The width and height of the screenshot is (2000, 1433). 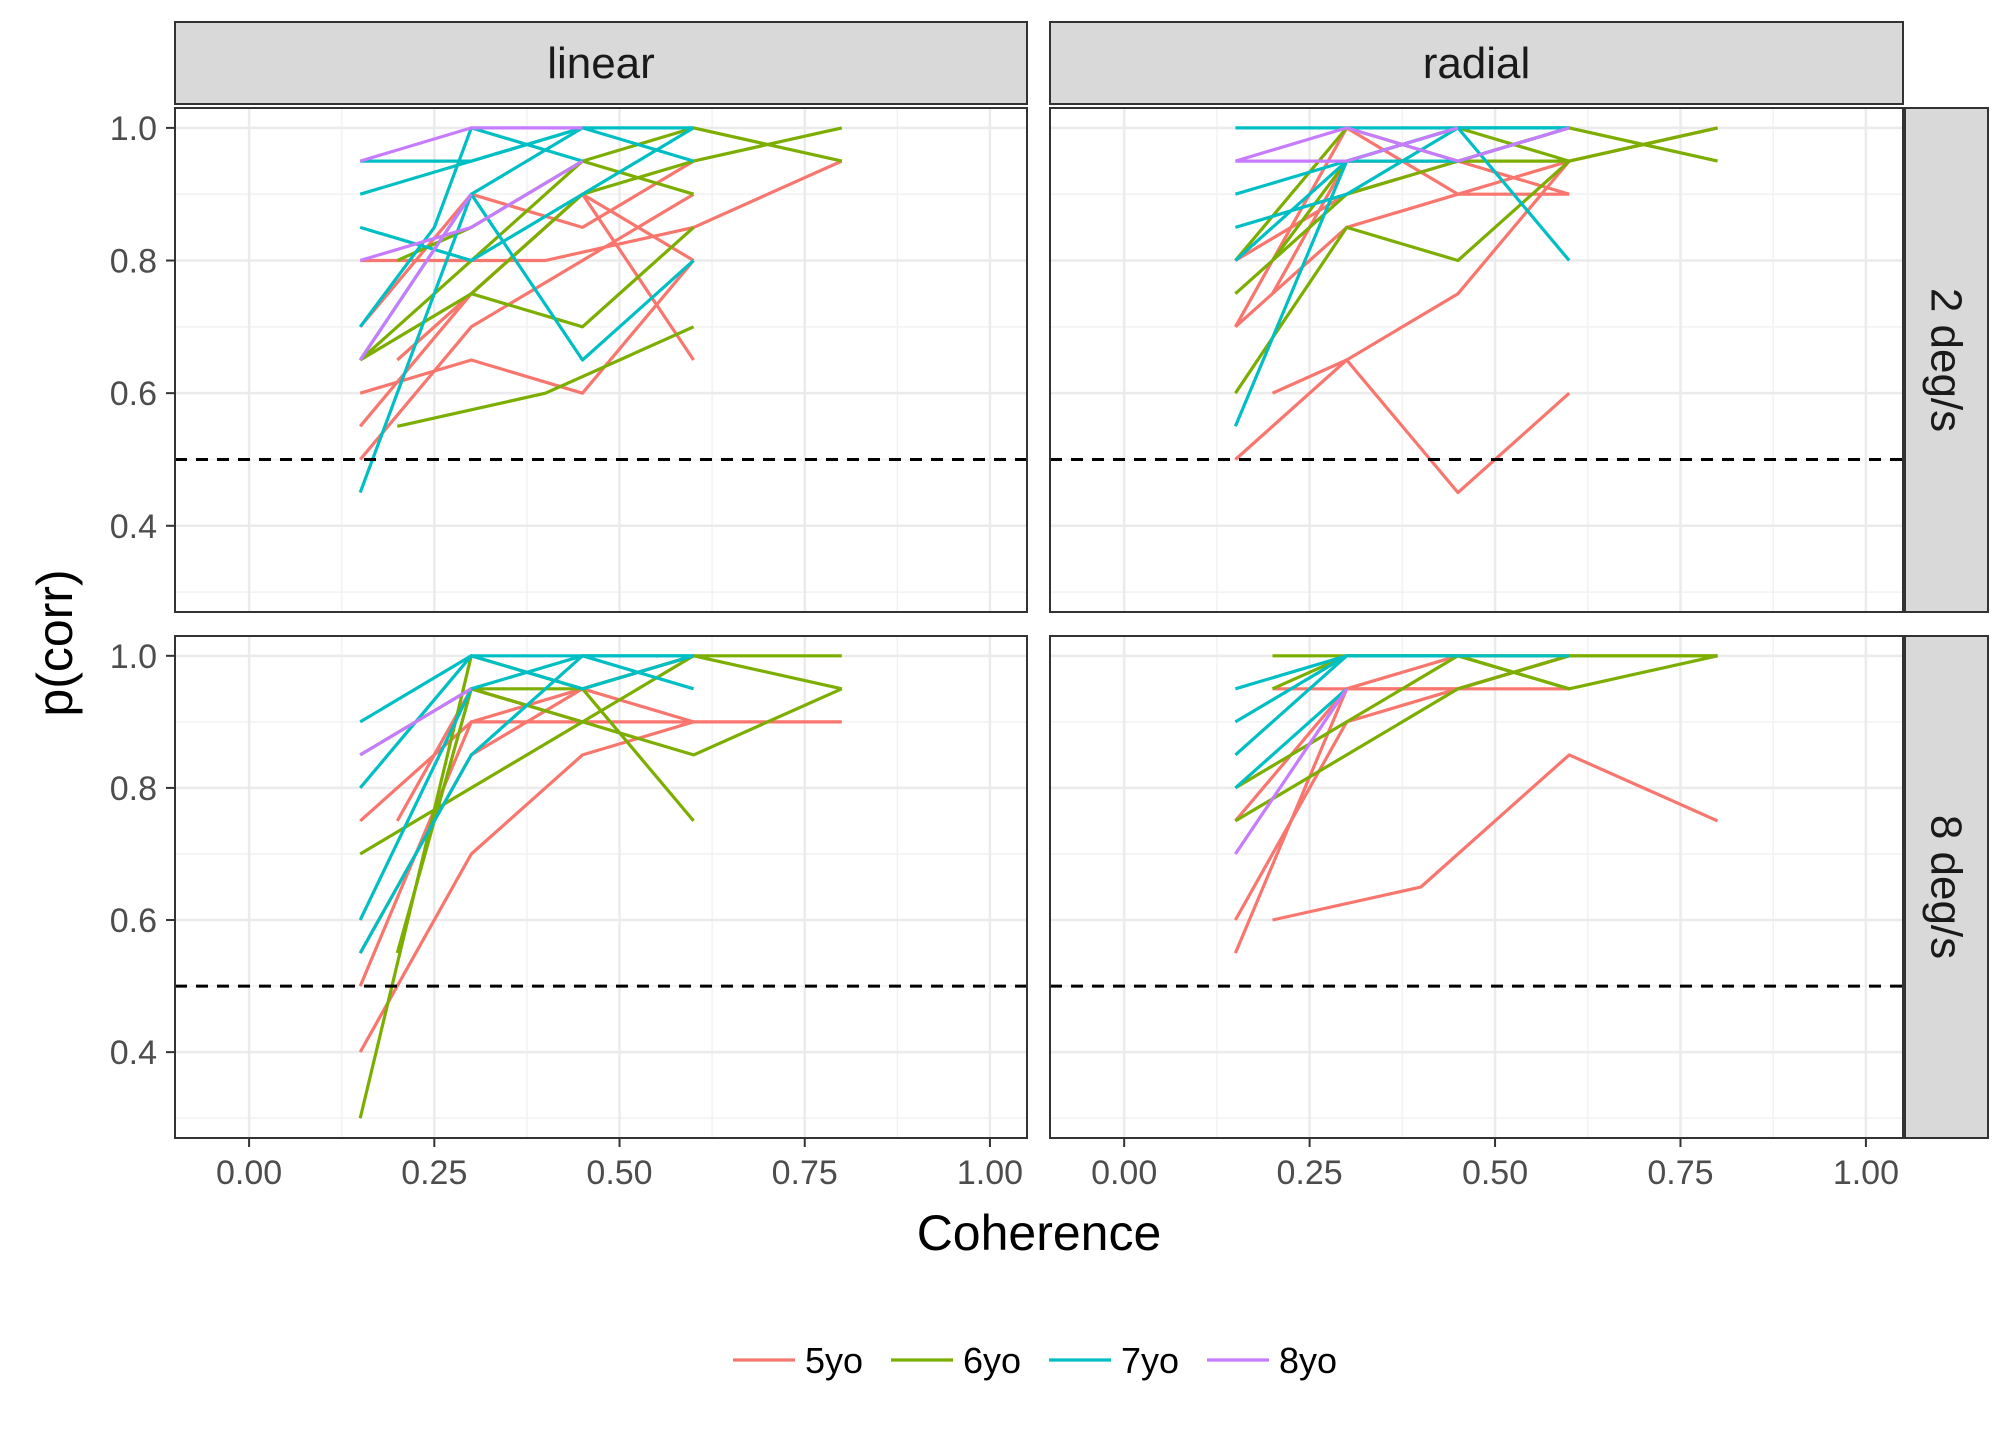 I want to click on legend: 5yo 6yo 7yo 8yo, so click(x=1035, y=1360).